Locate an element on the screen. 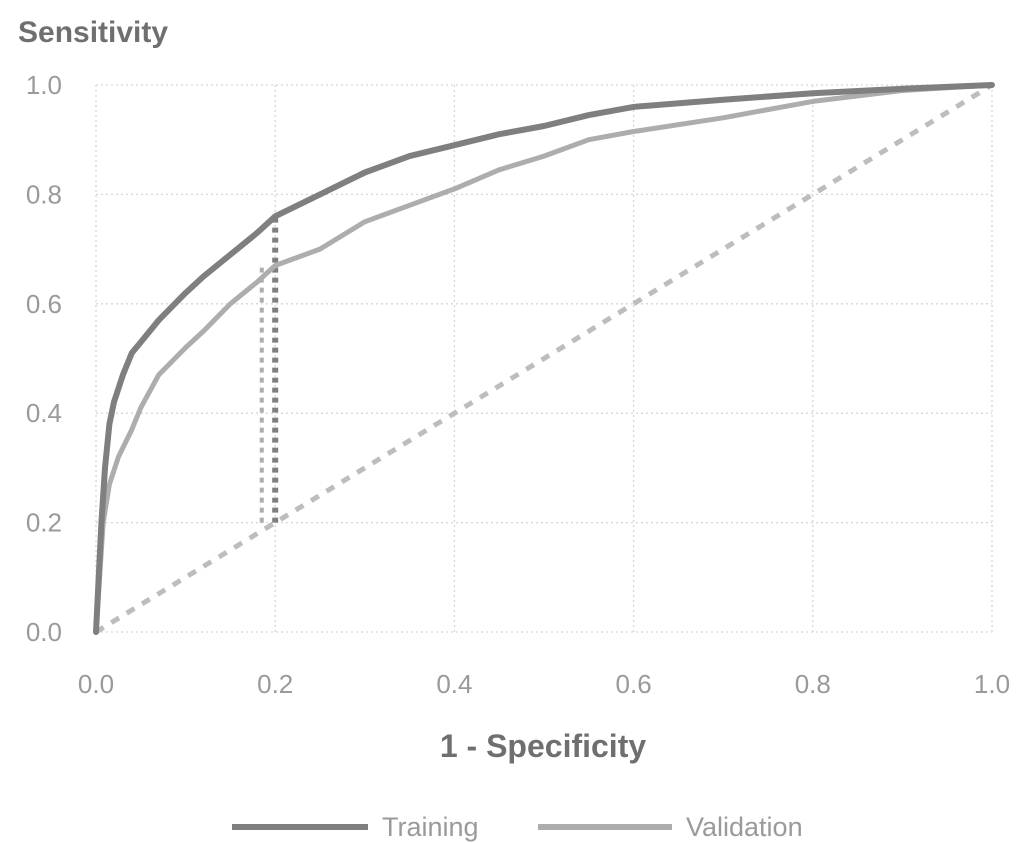 The image size is (1020, 843). x-axis-label: 1 - Specificity is located at coordinates (543, 746).